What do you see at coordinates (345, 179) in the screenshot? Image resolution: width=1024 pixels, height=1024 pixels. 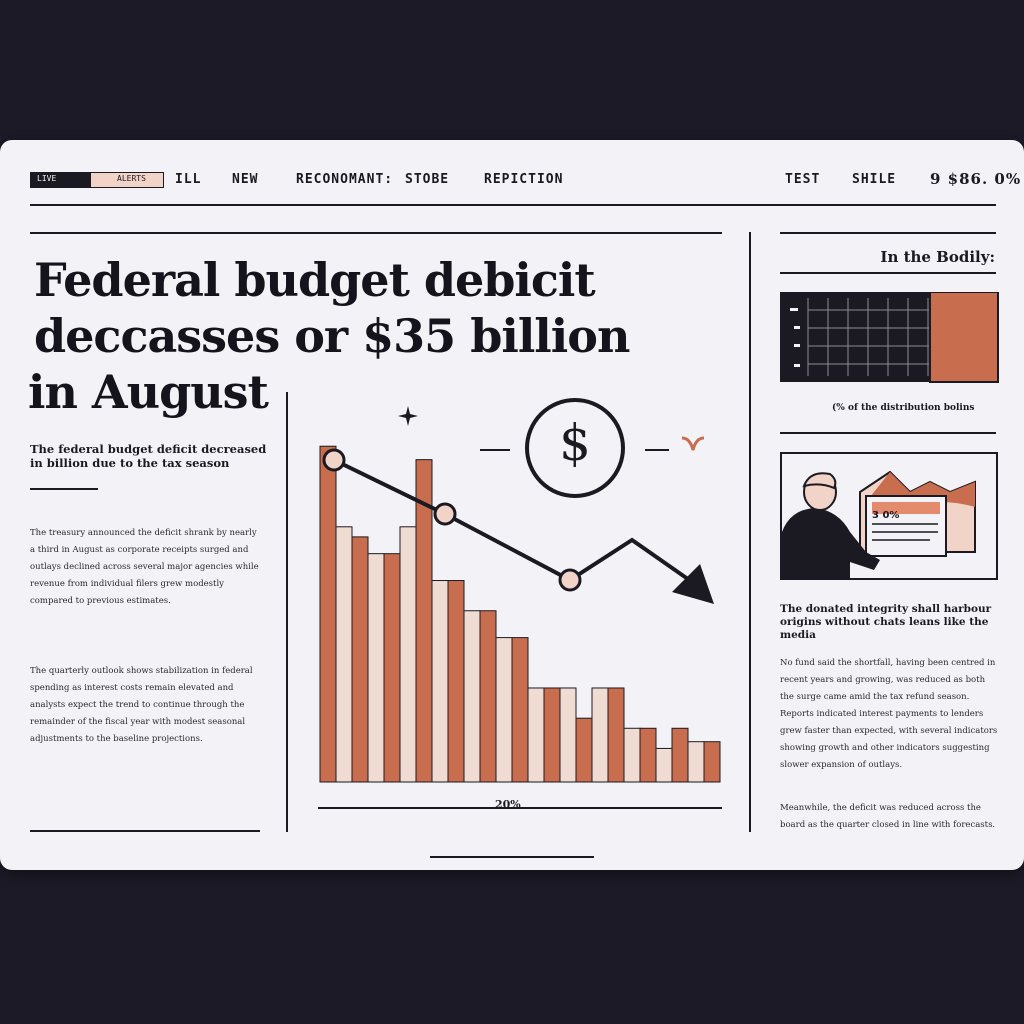 I see `nav-item-reconomant: RECONOMANT:` at bounding box center [345, 179].